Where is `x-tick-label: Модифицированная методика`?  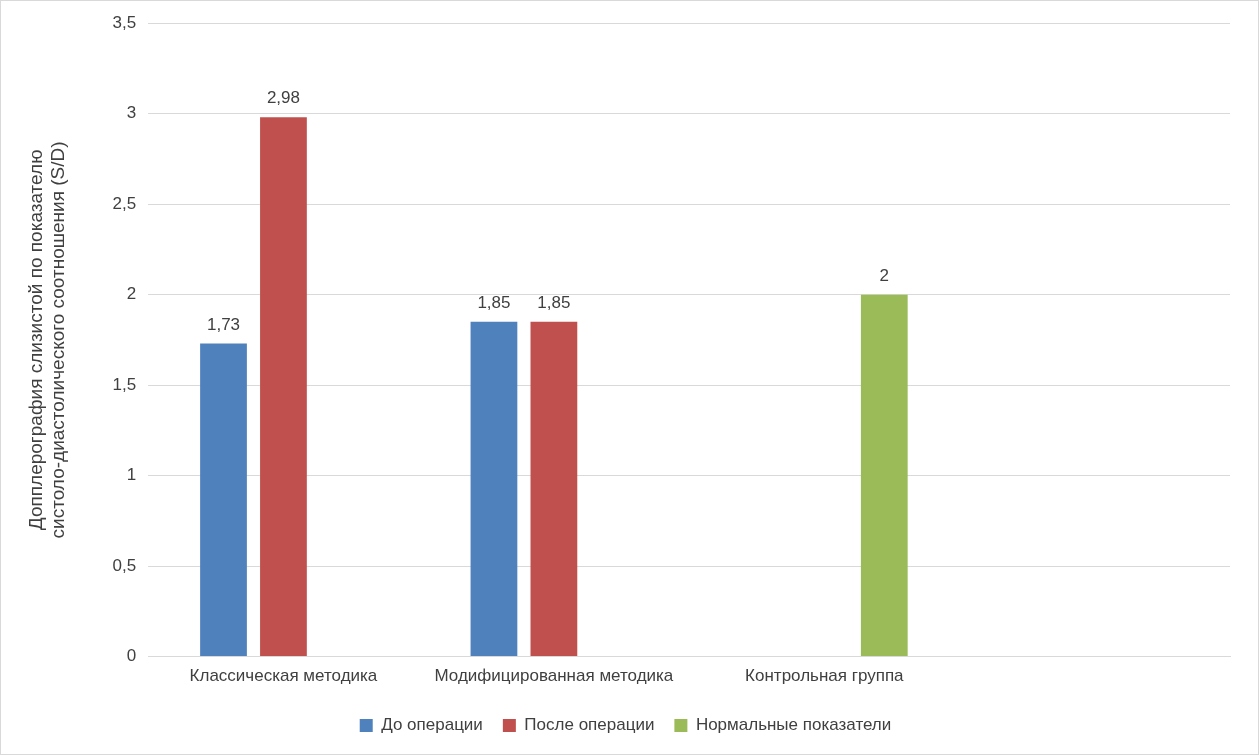 x-tick-label: Модифицированная методика is located at coordinates (554, 676).